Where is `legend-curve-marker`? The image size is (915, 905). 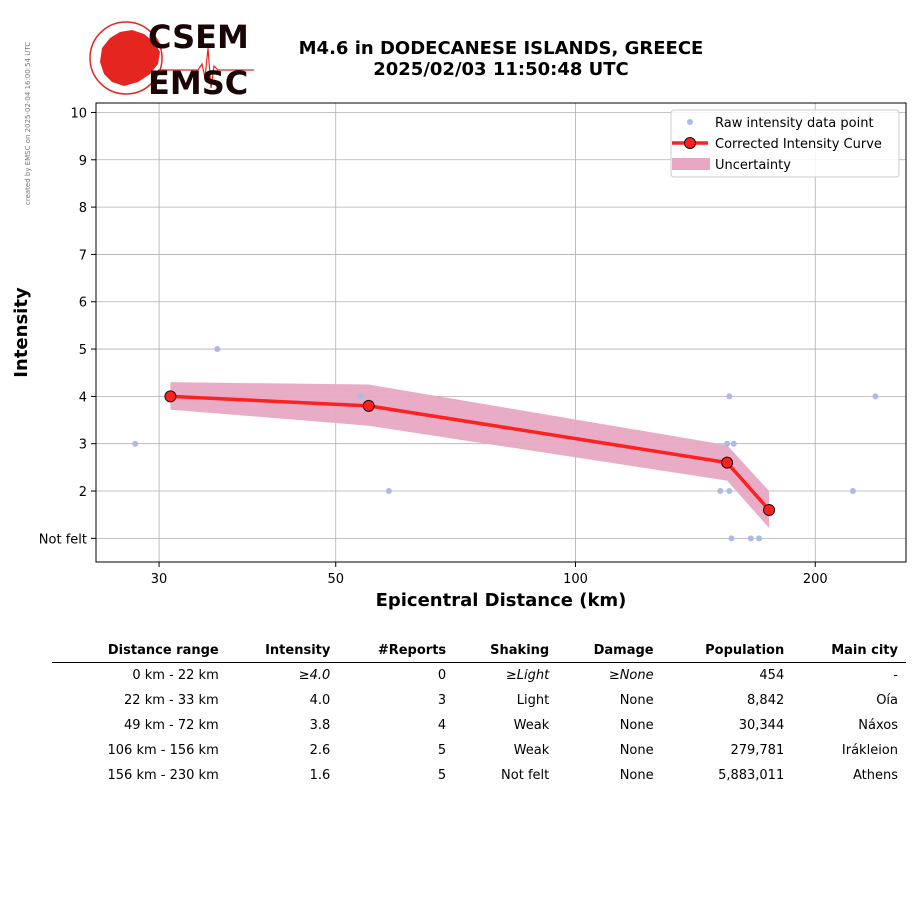 legend-curve-marker is located at coordinates (690, 143).